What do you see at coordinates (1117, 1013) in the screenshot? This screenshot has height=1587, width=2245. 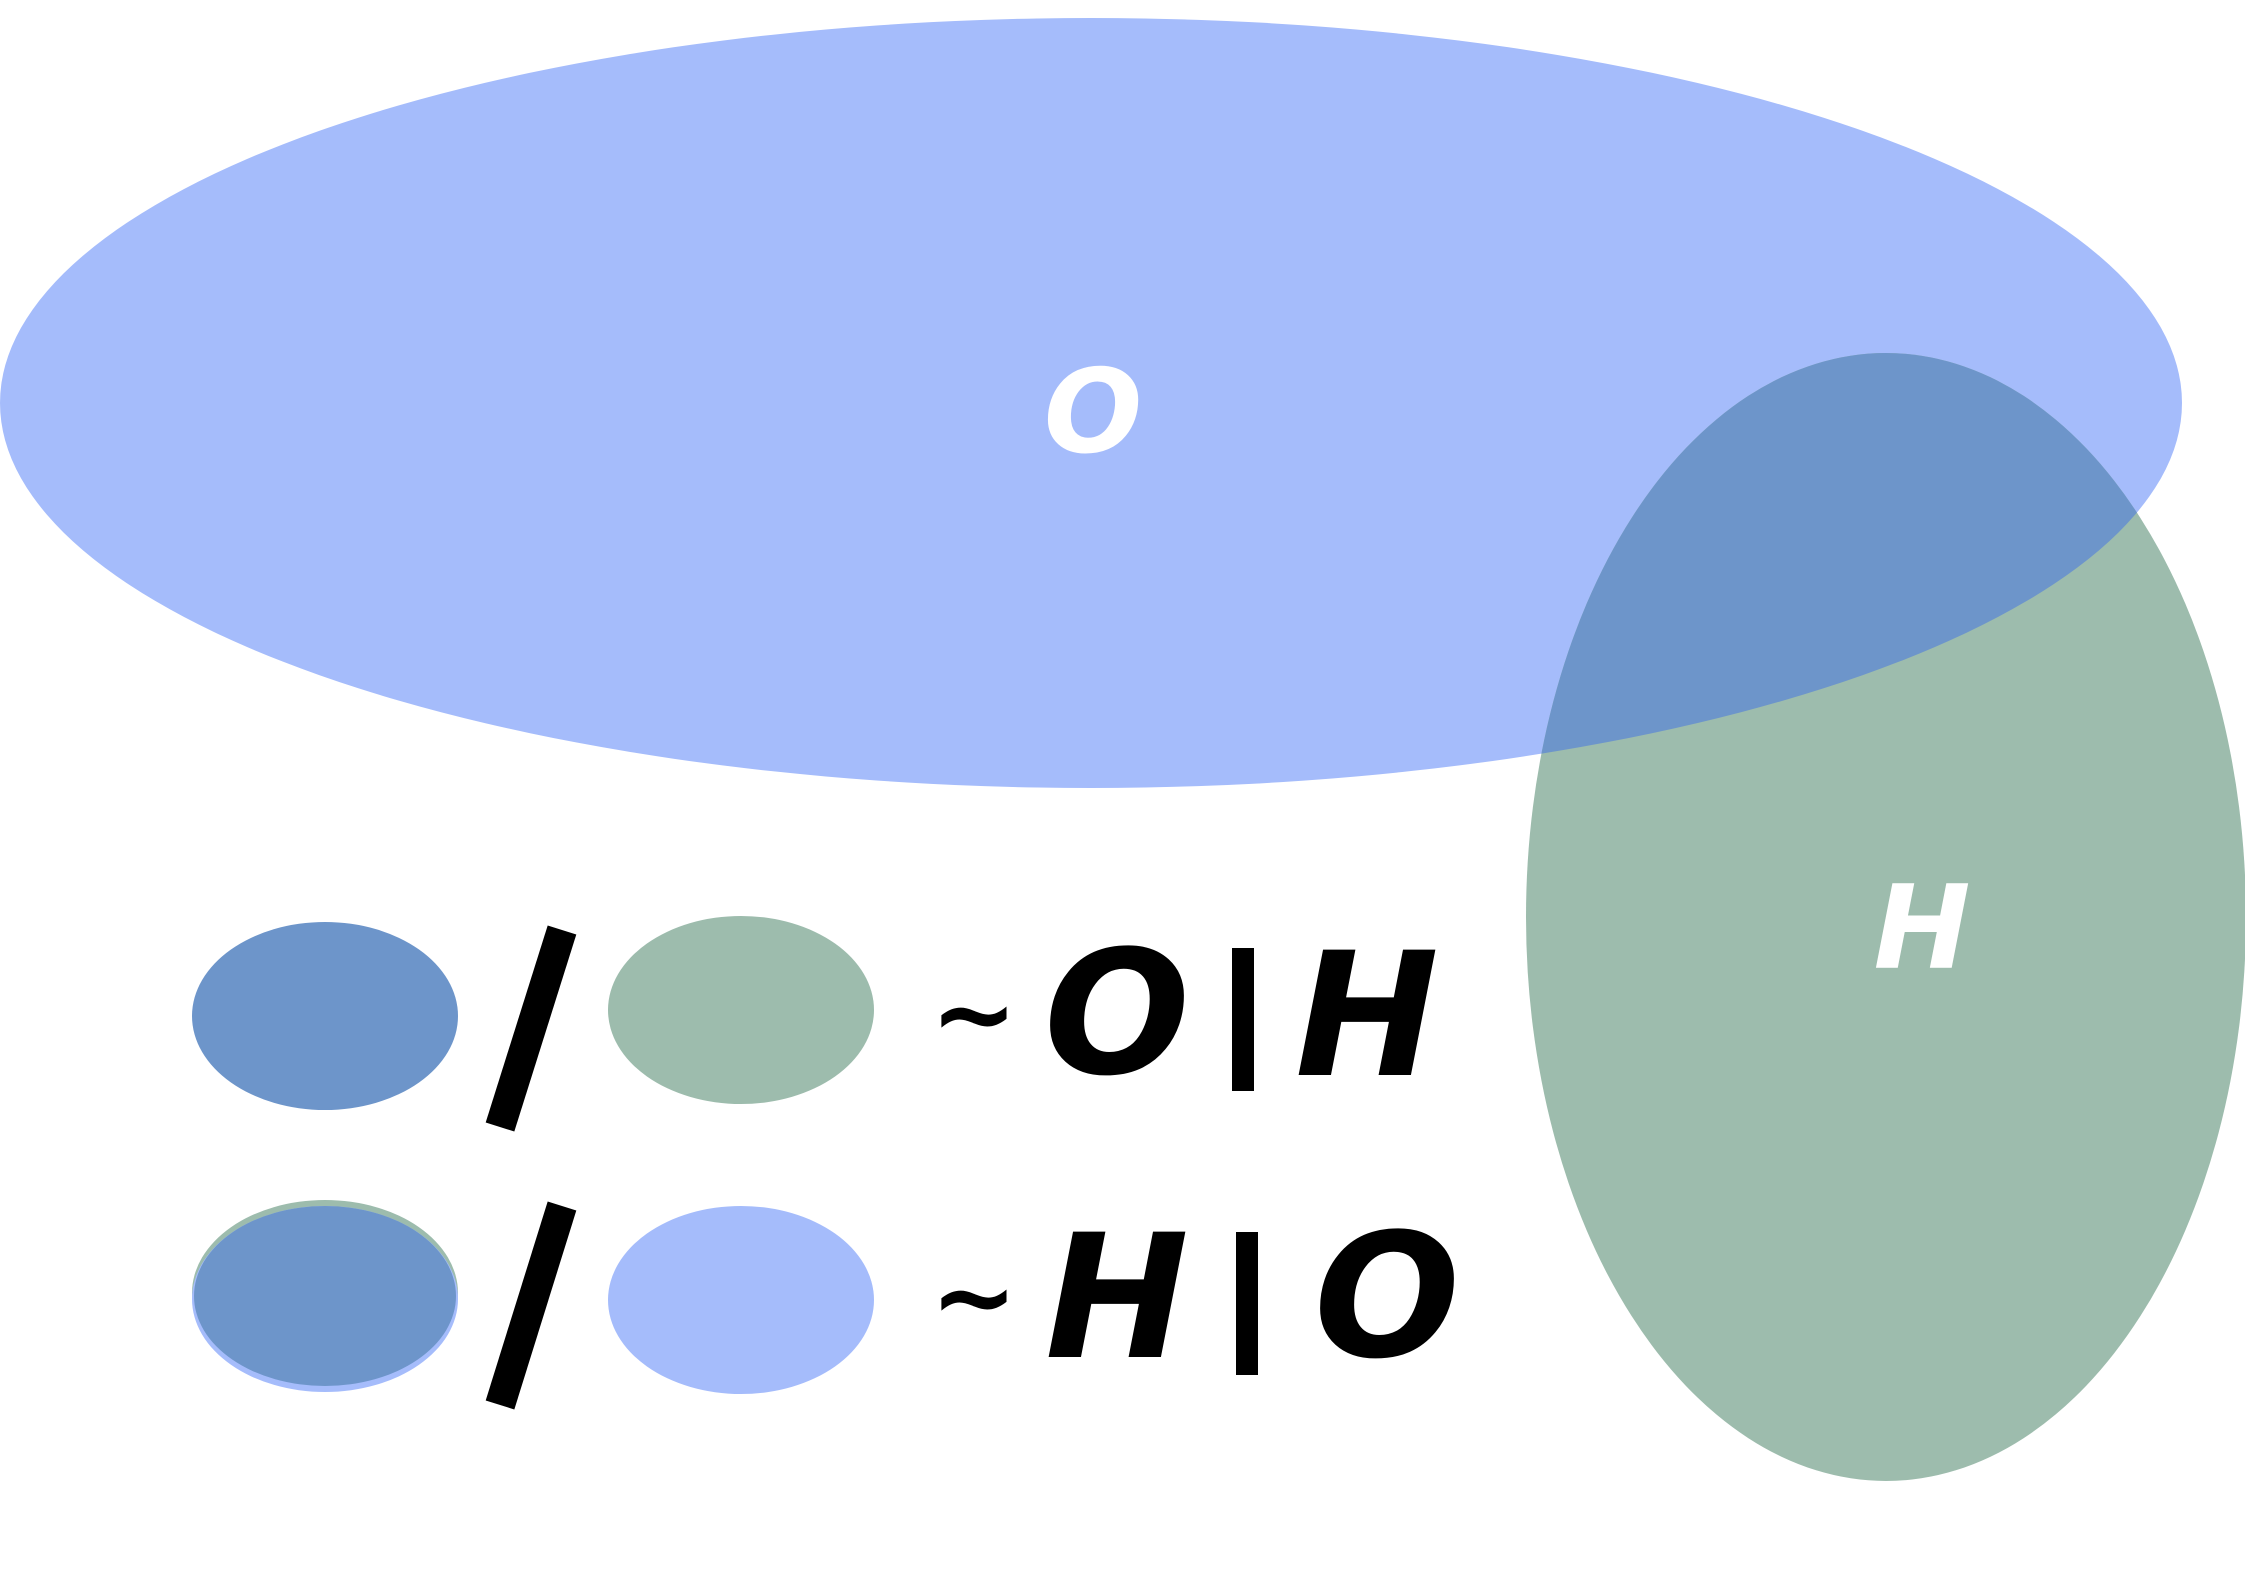 I see `formula-1-left: O` at bounding box center [1117, 1013].